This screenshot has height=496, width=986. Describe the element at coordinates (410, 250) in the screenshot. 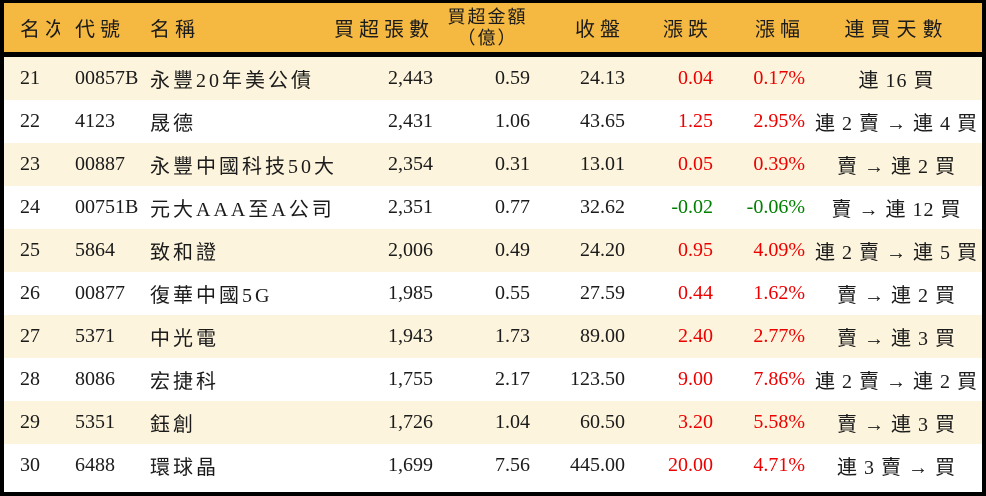

I see `cell-volume: 2,006` at that location.